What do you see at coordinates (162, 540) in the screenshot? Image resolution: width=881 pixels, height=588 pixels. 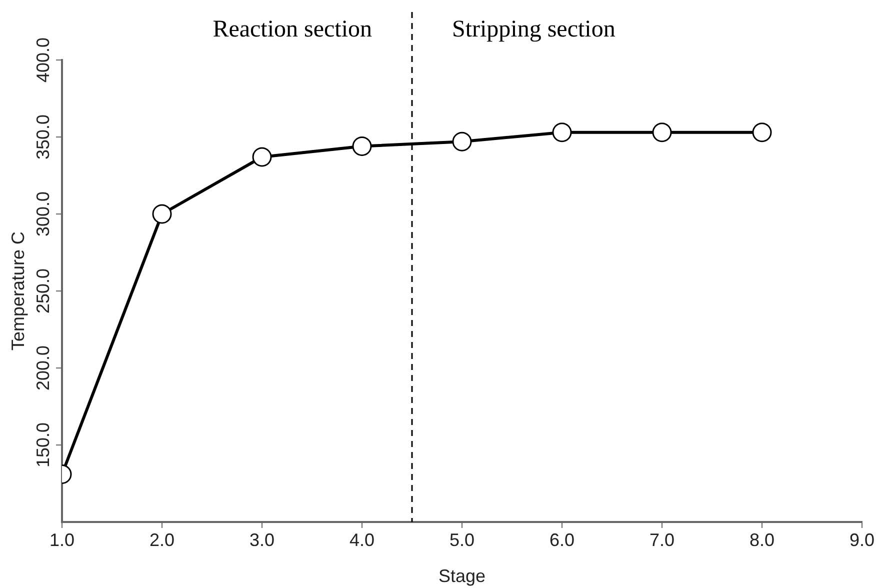 I see `x-tick-label: 2.0` at bounding box center [162, 540].